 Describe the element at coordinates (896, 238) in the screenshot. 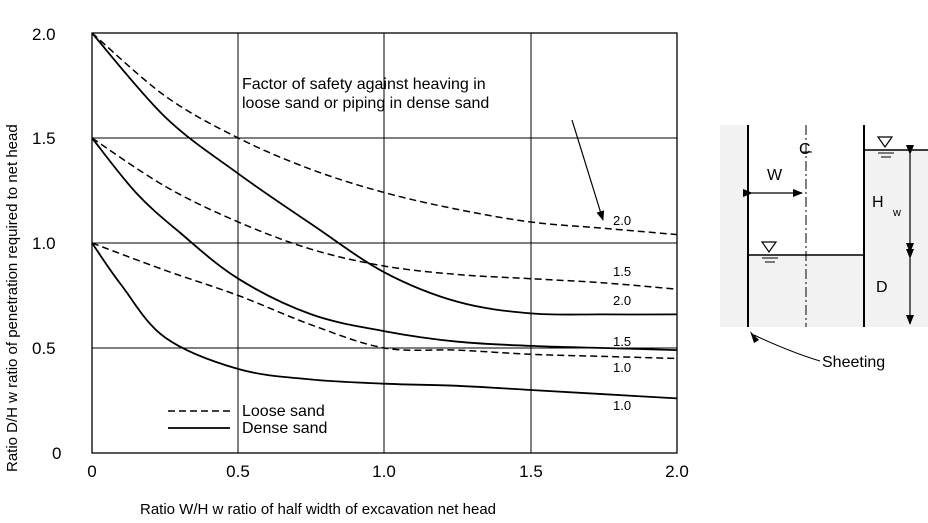

I see `right-soil` at that location.